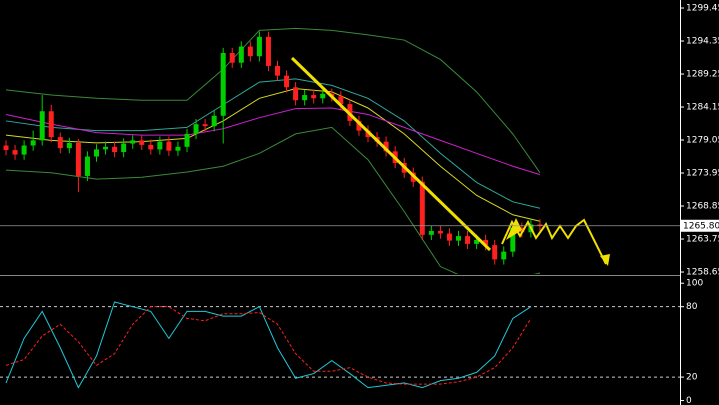 The image size is (719, 405). What do you see at coordinates (702, 42) in the screenshot?
I see `y-tick-label: 1294.35` at bounding box center [702, 42].